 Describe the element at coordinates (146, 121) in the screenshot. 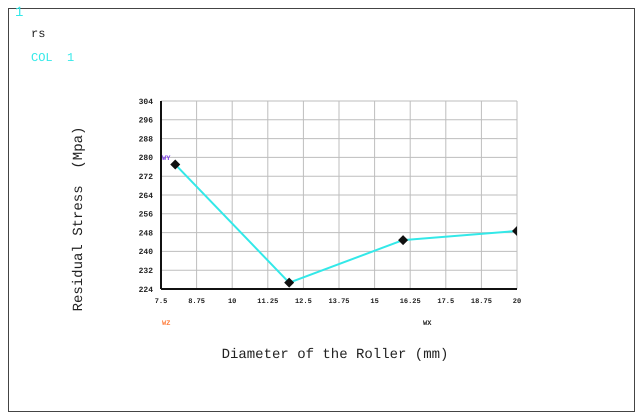

I see `y-tick-label: 296` at that location.